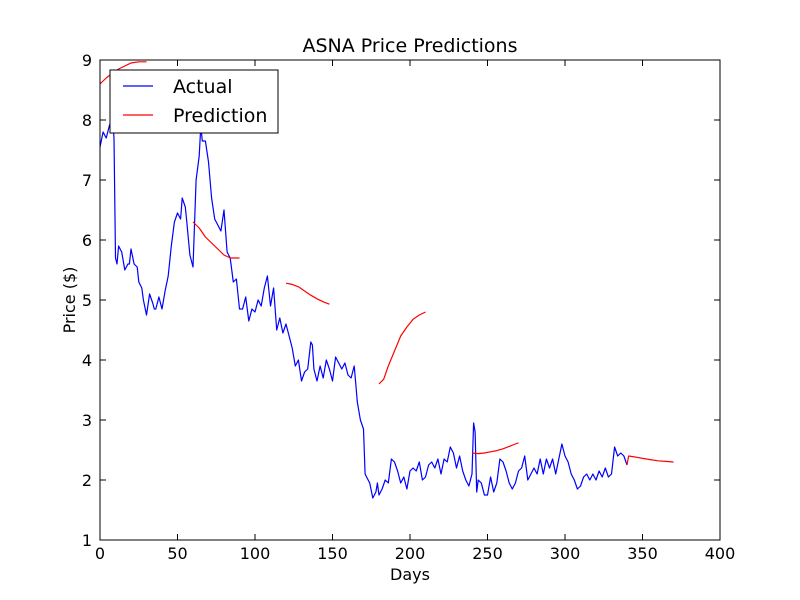  What do you see at coordinates (87, 180) in the screenshot?
I see `y-tick-label: 7` at bounding box center [87, 180].